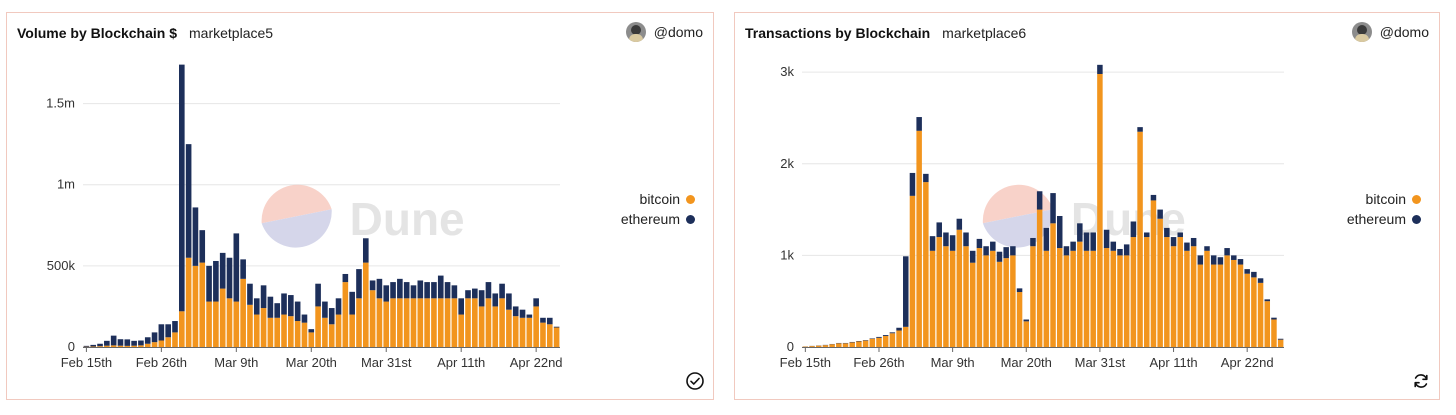 The width and height of the screenshot is (1456, 415). I want to click on legend-item-bitcoin: bitcoin, so click(1384, 199).